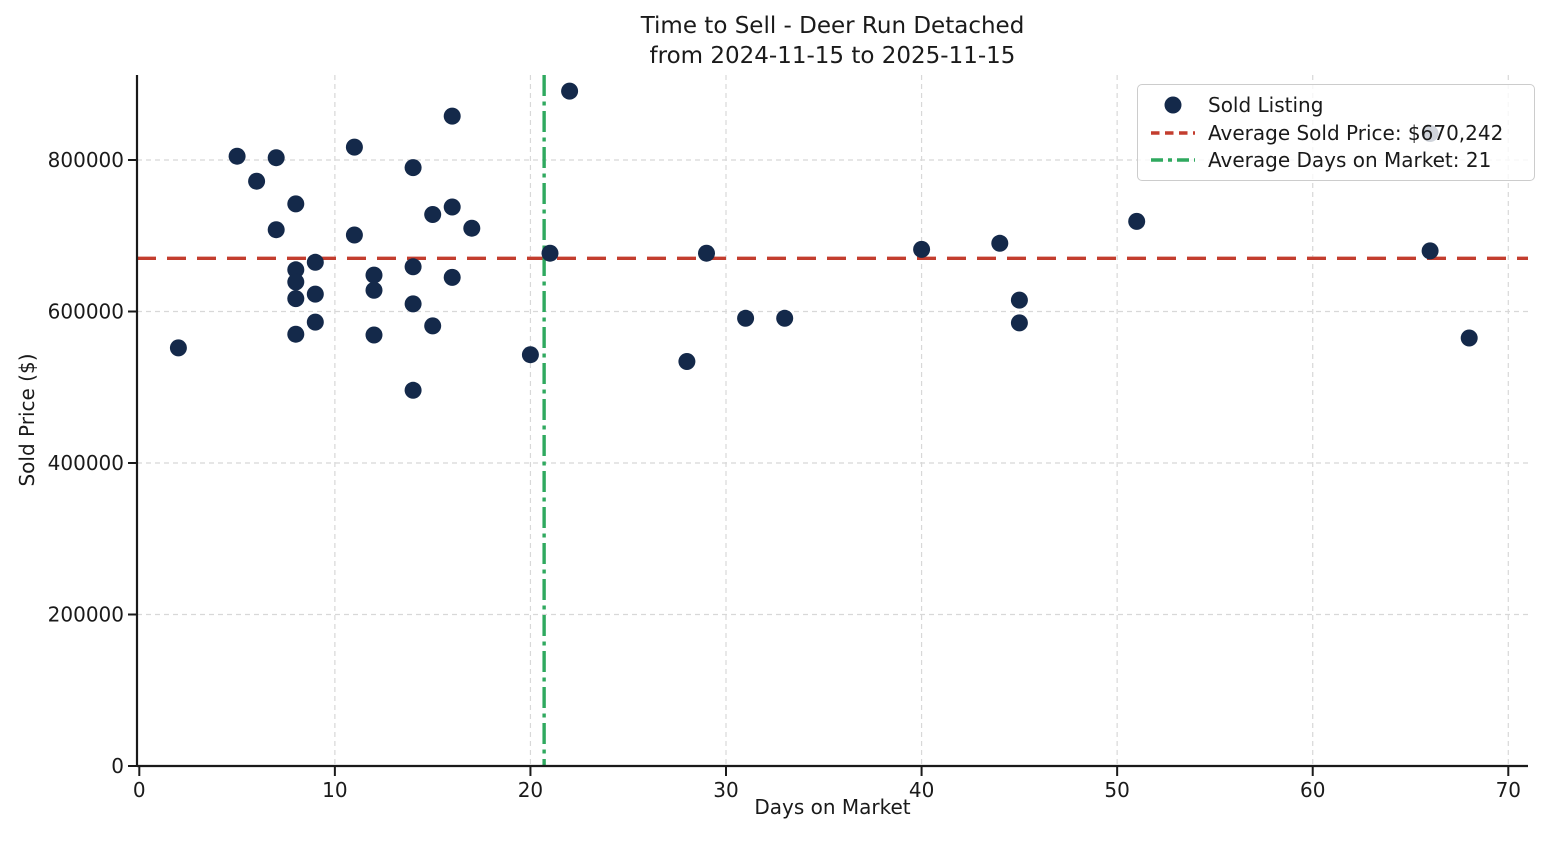  What do you see at coordinates (832, 807) in the screenshot?
I see `x-axis-label: Days on Market` at bounding box center [832, 807].